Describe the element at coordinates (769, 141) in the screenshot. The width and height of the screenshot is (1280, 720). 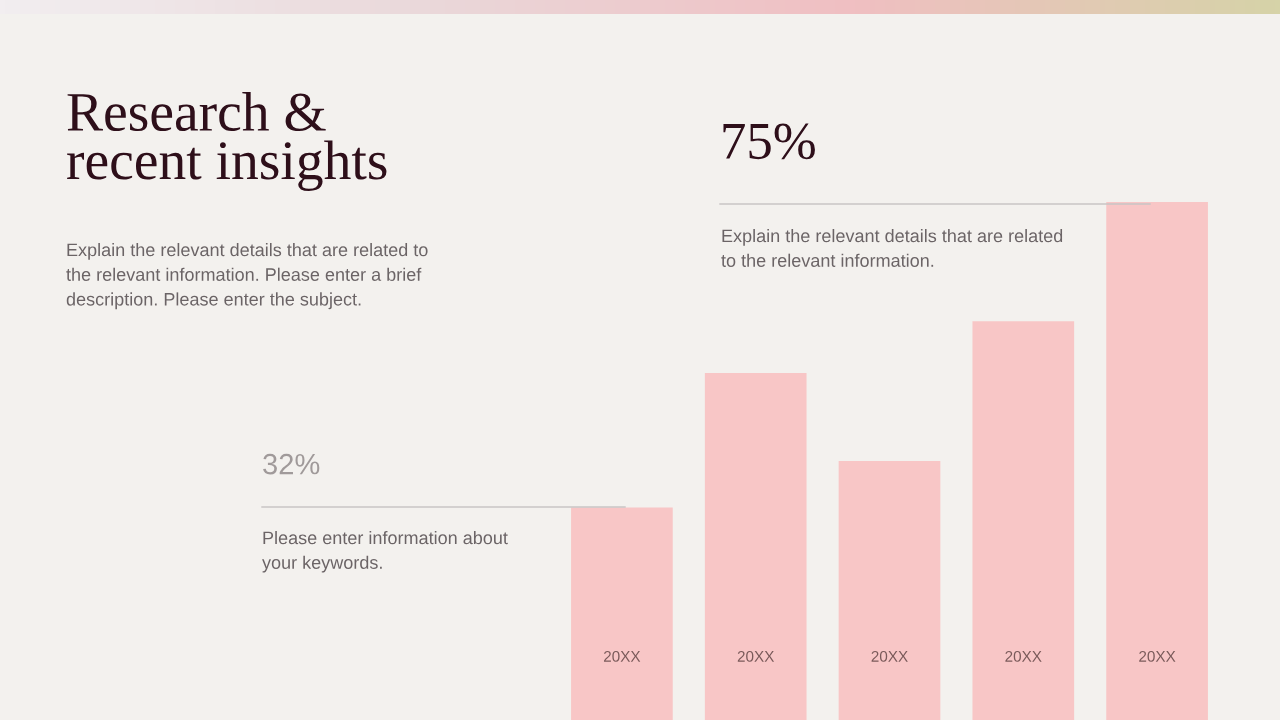
I see `text: 75%` at that location.